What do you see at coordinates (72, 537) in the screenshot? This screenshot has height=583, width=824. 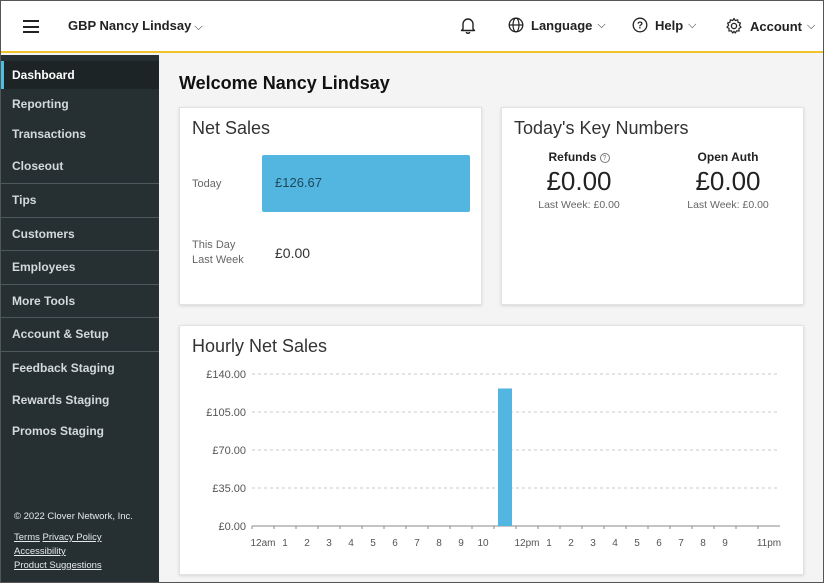 I see `privacy-policy-link: Privacy Policy` at bounding box center [72, 537].